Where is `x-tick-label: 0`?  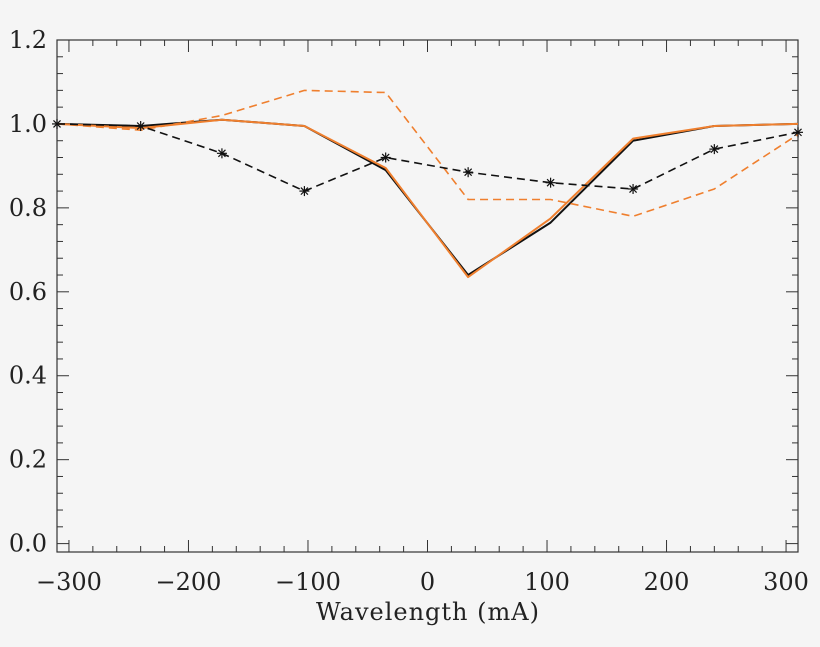
x-tick-label: 0 is located at coordinates (427, 582).